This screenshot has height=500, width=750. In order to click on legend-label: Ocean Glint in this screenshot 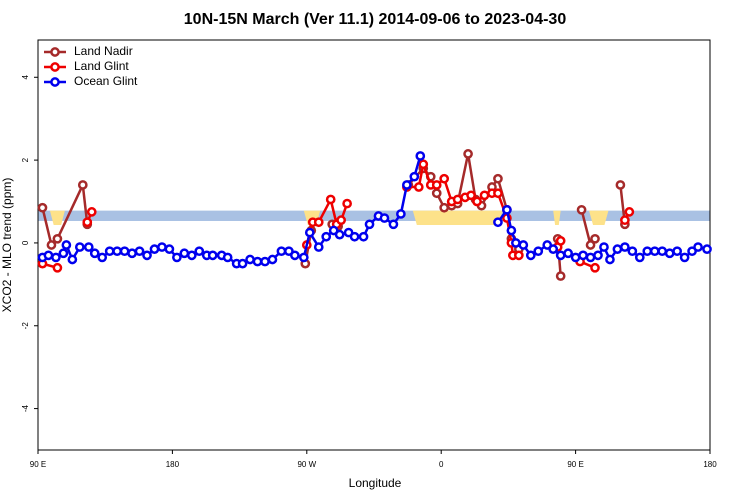, I will do `click(106, 81)`.